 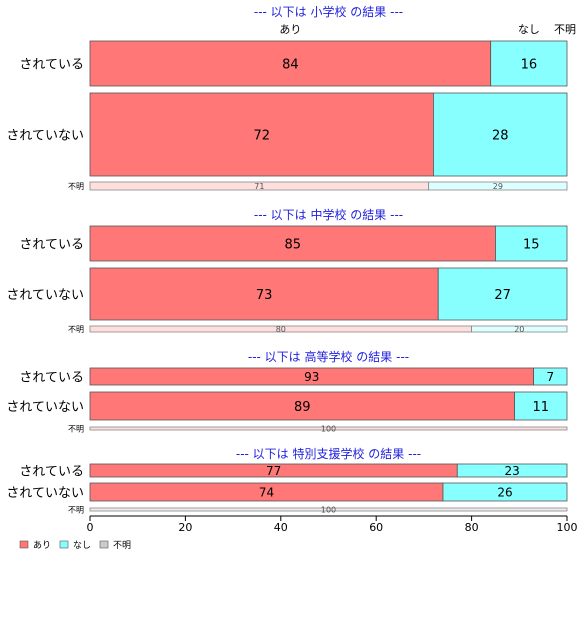 I want to click on x-tick-label: 100, so click(x=567, y=527).